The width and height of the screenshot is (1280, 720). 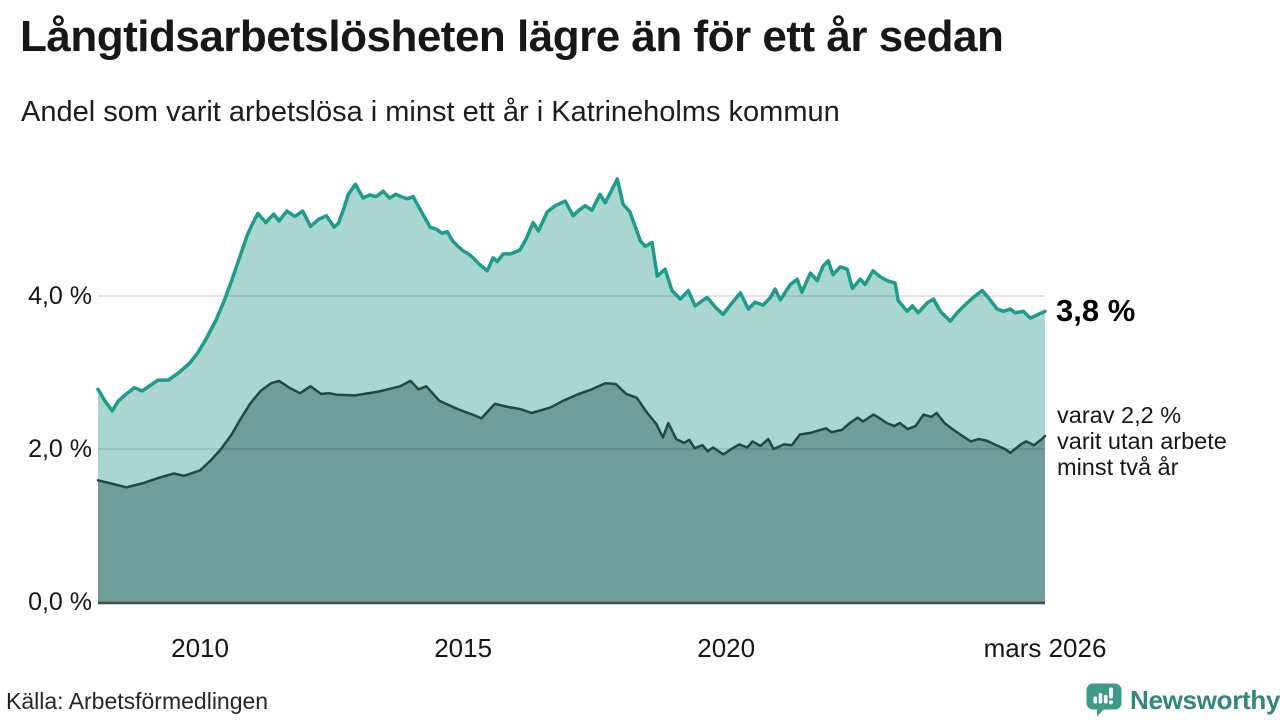 I want to click on y-axis-label: 0,0 %, so click(x=60, y=602).